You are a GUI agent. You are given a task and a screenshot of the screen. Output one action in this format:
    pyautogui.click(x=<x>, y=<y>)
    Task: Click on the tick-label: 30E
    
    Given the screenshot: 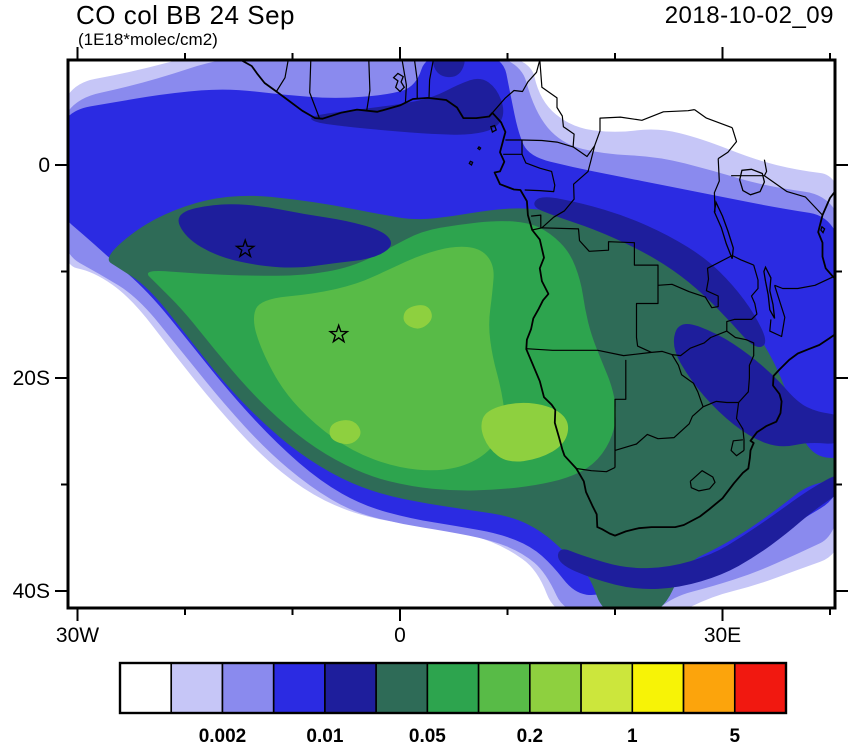 What is the action you would take?
    pyautogui.click(x=722, y=635)
    